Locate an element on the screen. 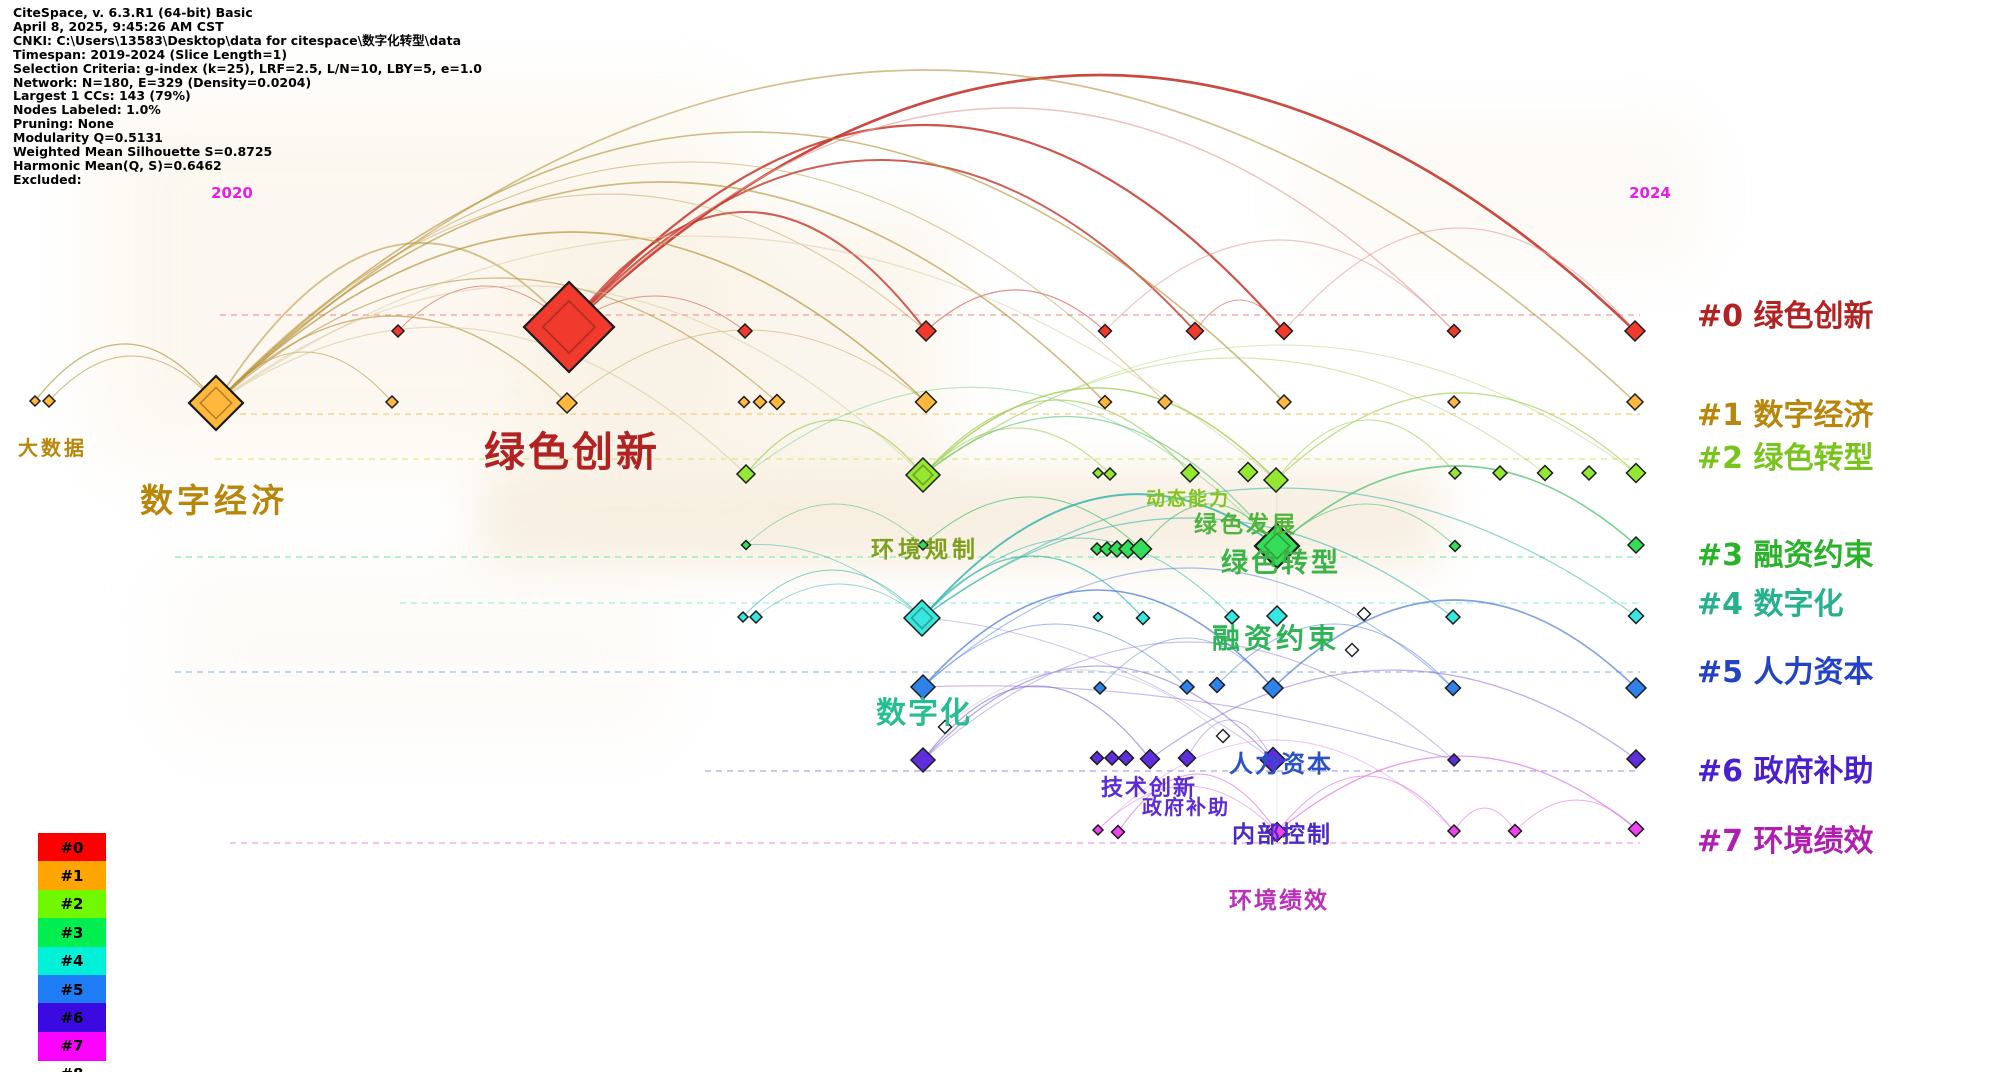 This screenshot has width=2000, height=1072. cluster-label-c6: #6 政府补助 is located at coordinates (1785, 771).